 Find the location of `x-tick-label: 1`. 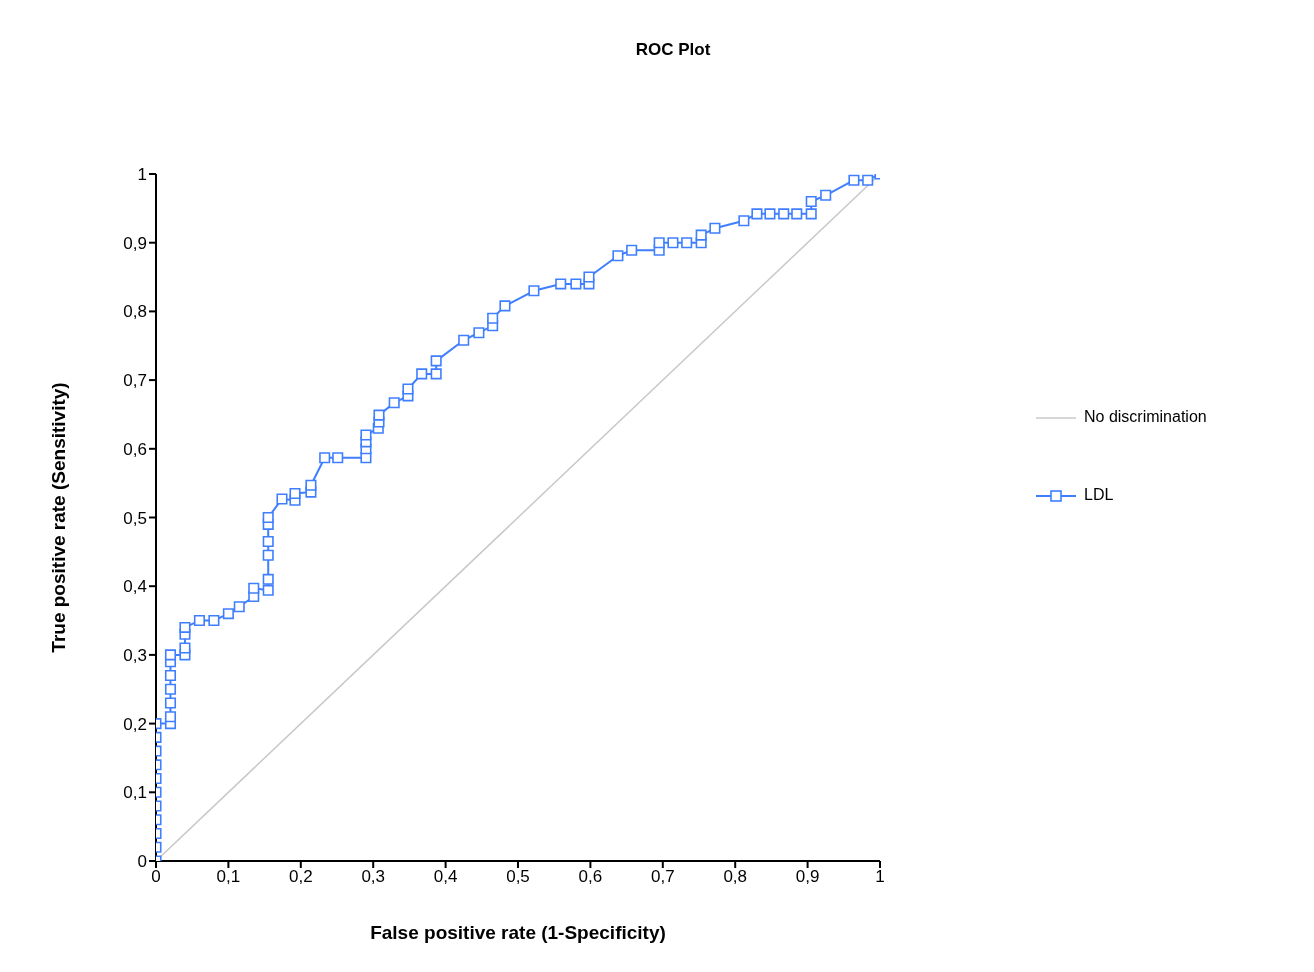

x-tick-label: 1 is located at coordinates (880, 877).